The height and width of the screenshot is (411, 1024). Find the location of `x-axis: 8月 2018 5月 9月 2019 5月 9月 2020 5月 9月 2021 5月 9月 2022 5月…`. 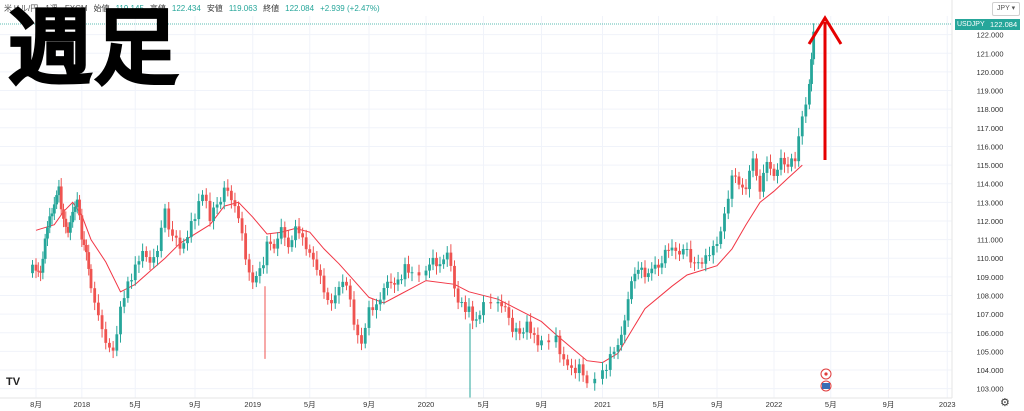

x-axis: 8月 2018 5月 9月 2019 5月 9月 2020 5月 9月 2021 5月 9月 2022 5月… is located at coordinates (512, 404).